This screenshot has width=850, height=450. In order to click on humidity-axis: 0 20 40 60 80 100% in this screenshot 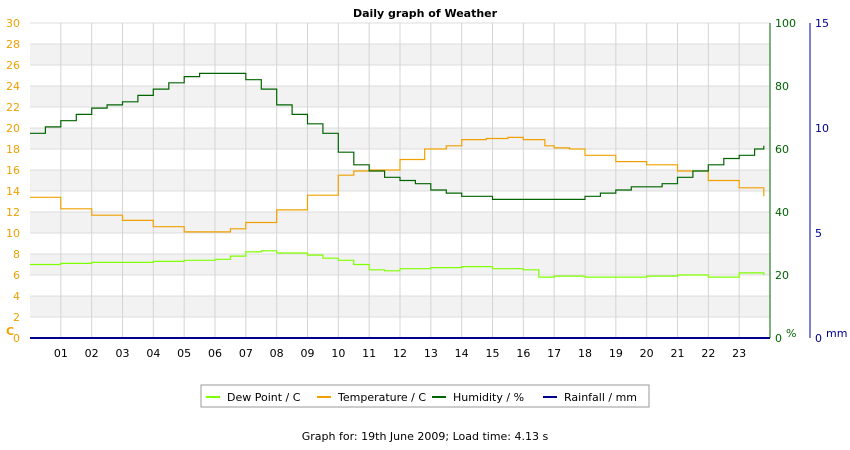, I will do `click(785, 181)`.